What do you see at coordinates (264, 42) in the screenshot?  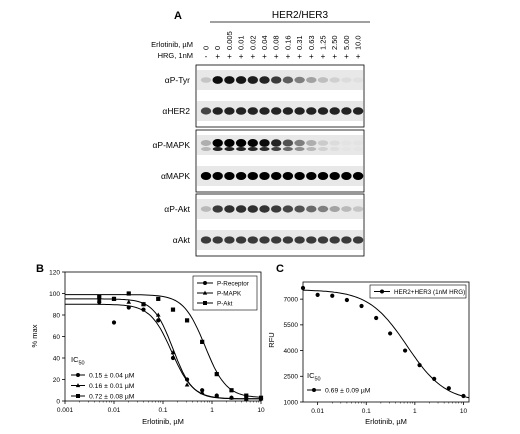 I see `concentration-label: 0.04` at bounding box center [264, 42].